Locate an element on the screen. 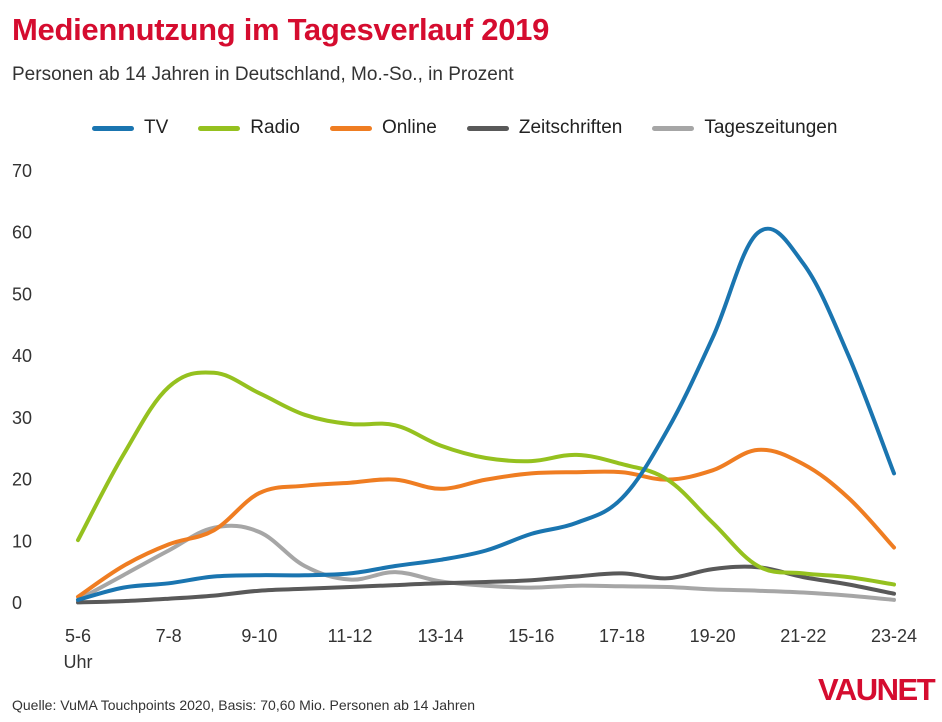  x-tick-label: 15-16 is located at coordinates (531, 636).